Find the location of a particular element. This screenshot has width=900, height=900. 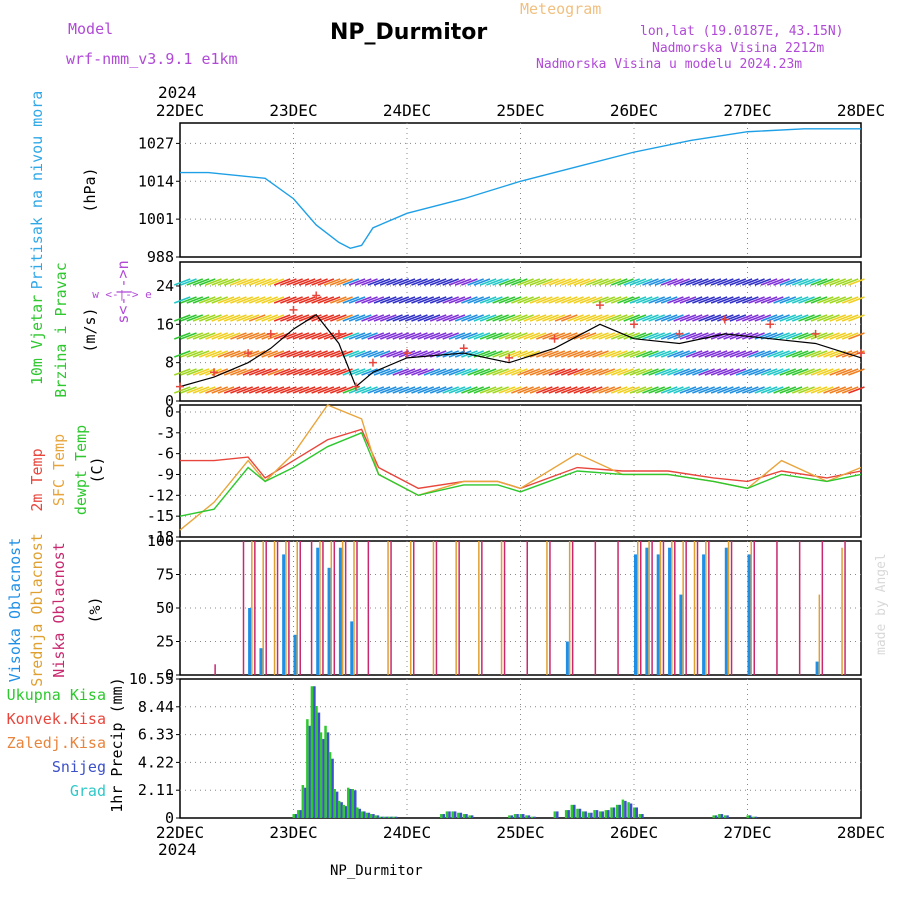

wind-barbs is located at coordinates (519, 336).